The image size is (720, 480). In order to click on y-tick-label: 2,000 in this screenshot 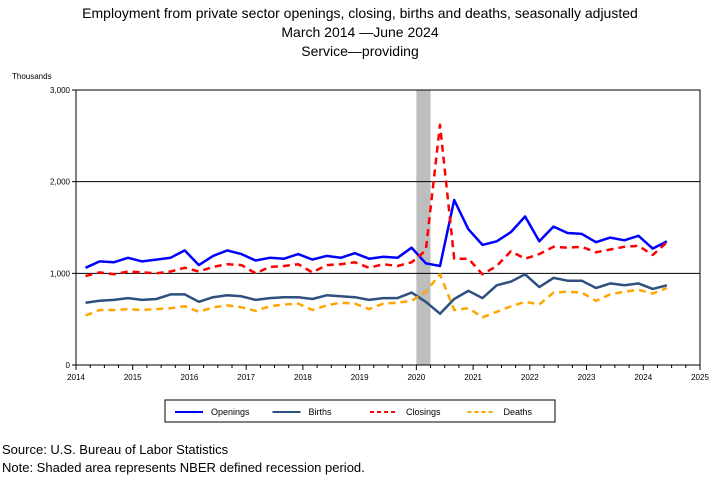, I will do `click(60, 182)`.